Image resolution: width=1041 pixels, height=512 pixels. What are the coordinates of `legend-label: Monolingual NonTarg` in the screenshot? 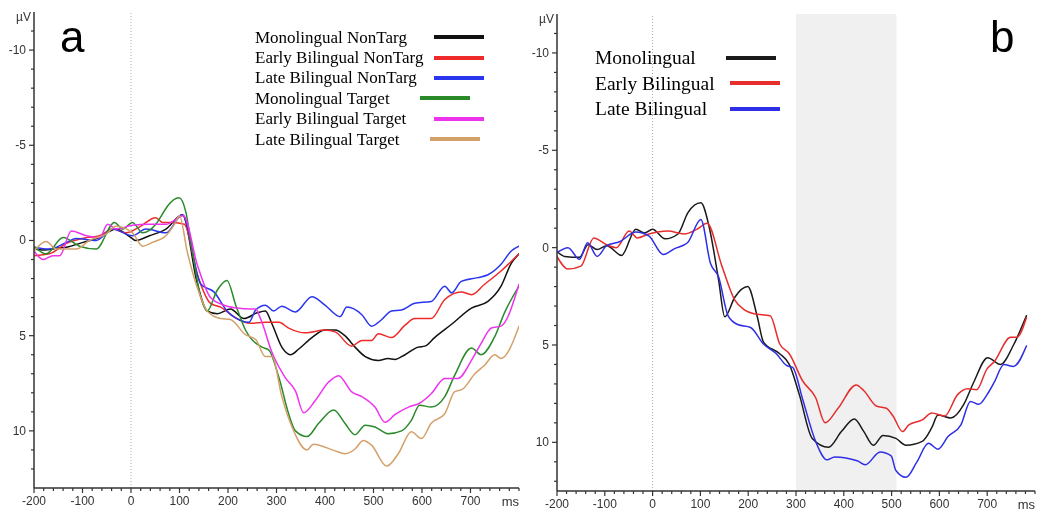 It's located at (331, 37).